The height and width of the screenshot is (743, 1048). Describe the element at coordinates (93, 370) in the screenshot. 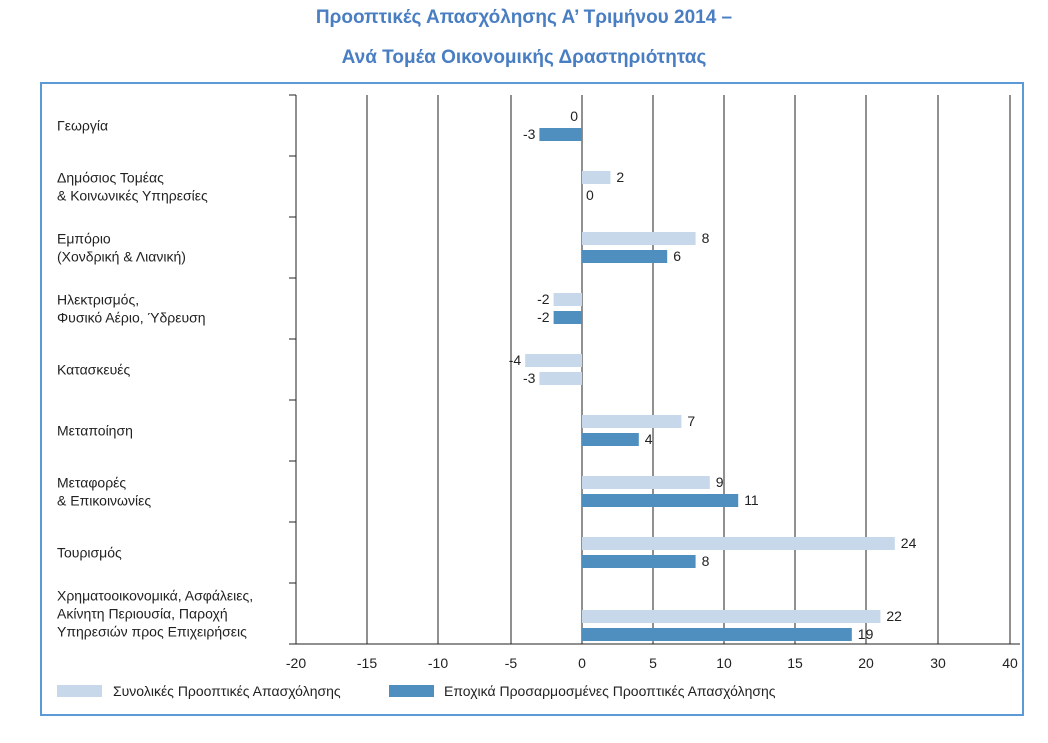

I see `category-label: Κατασκευές` at that location.